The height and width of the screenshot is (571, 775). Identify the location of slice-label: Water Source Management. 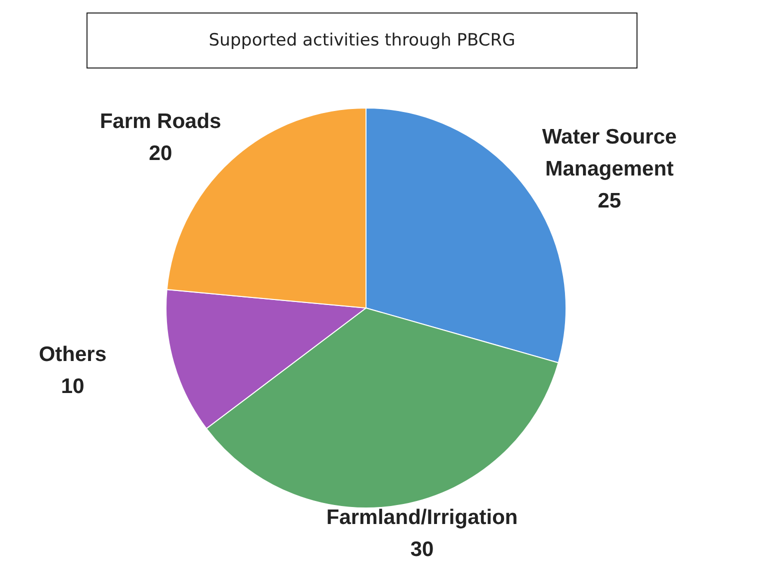
(609, 152).